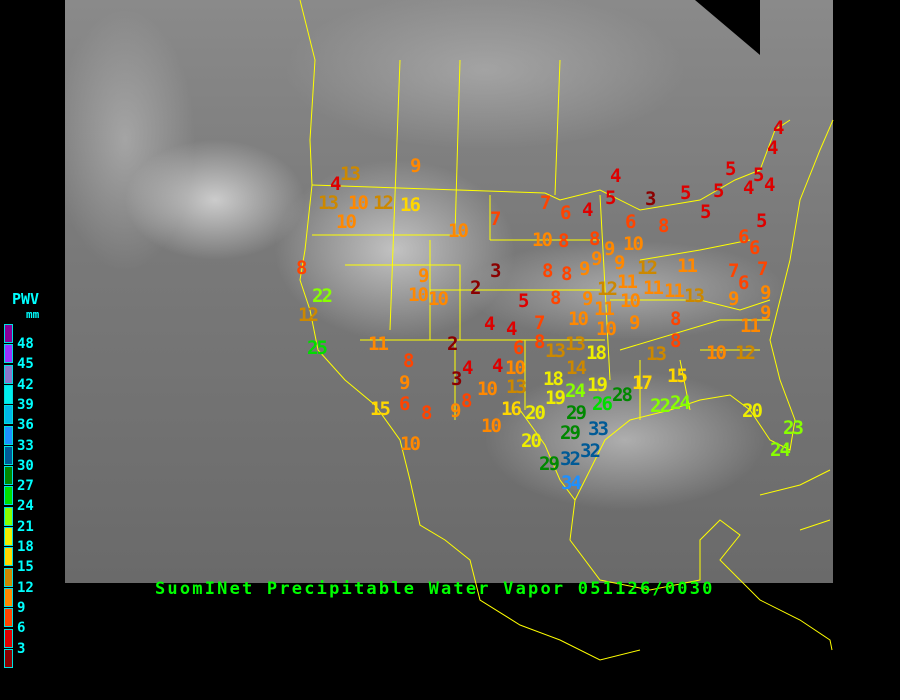  I want to click on legend-label: 30, so click(25, 465).